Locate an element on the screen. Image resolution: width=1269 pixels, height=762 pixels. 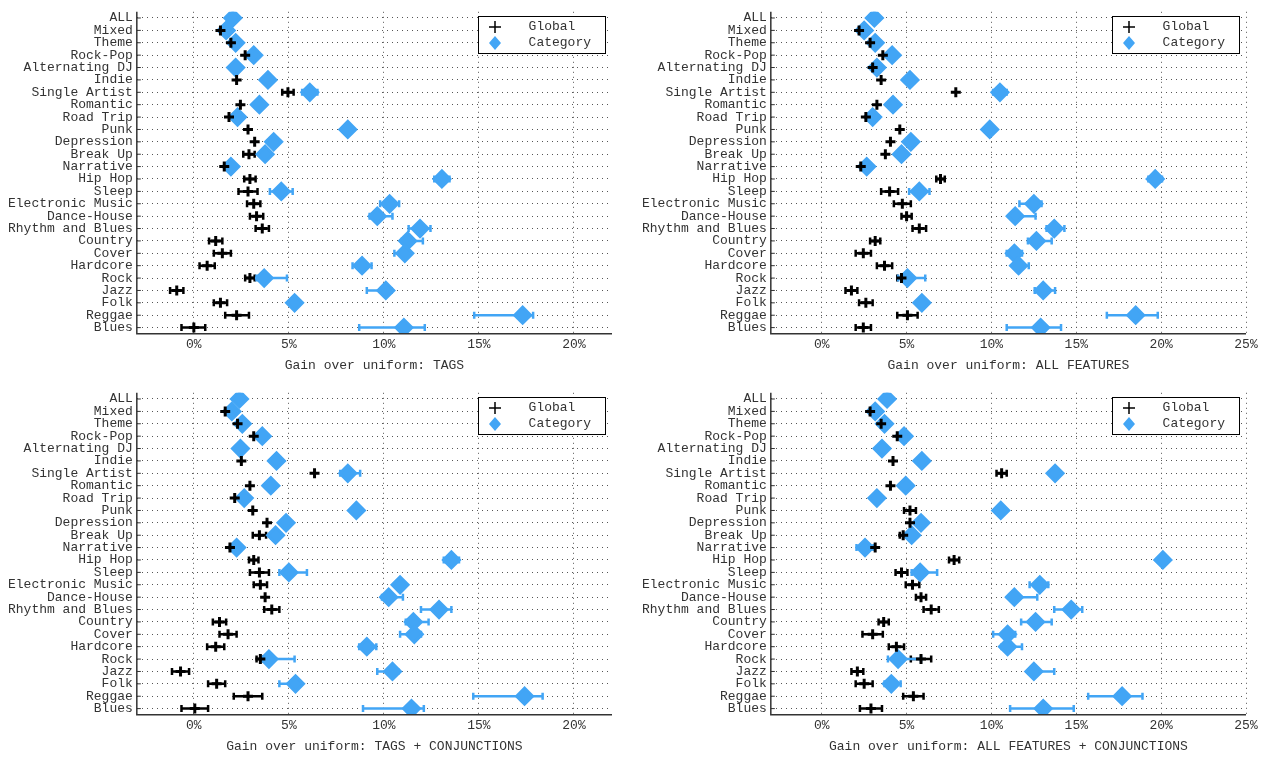
x-axis-title: Gain over uniform: TAGS + CONJUNCTIONS is located at coordinates (374, 746).